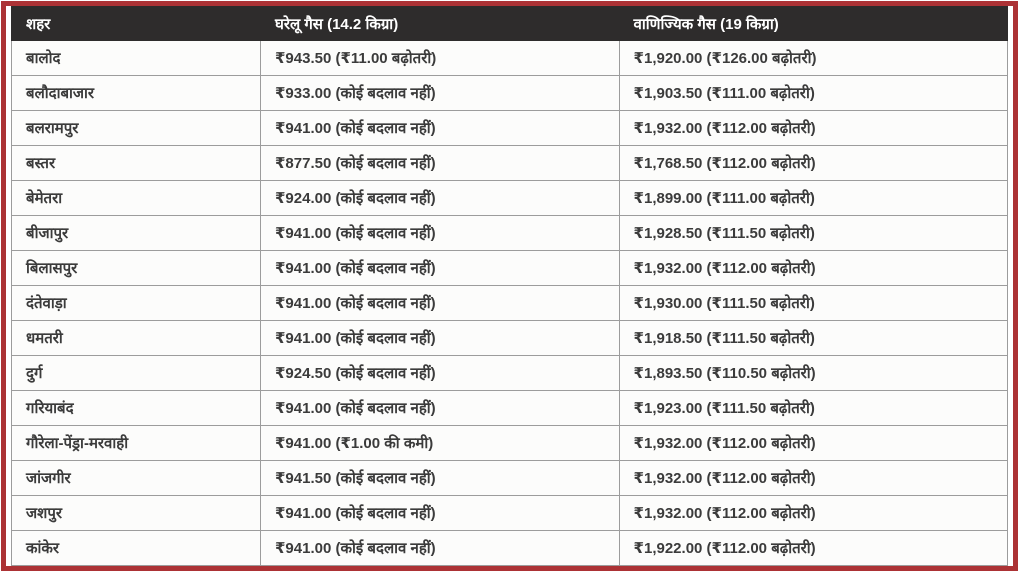  Describe the element at coordinates (136, 303) in the screenshot. I see `city-cell: दंतेवाड़ा` at that location.